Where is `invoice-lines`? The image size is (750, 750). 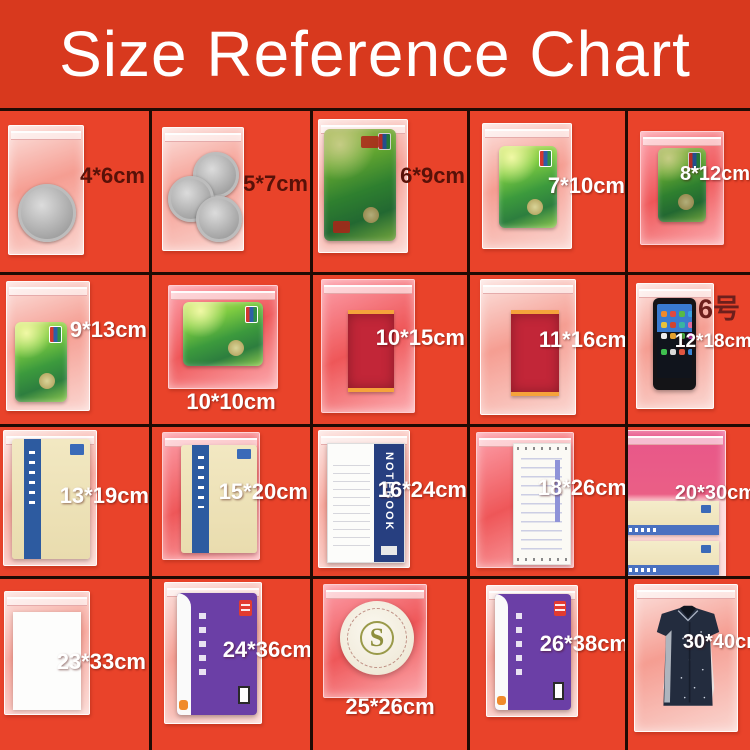 invoice-lines is located at coordinates (541, 504).